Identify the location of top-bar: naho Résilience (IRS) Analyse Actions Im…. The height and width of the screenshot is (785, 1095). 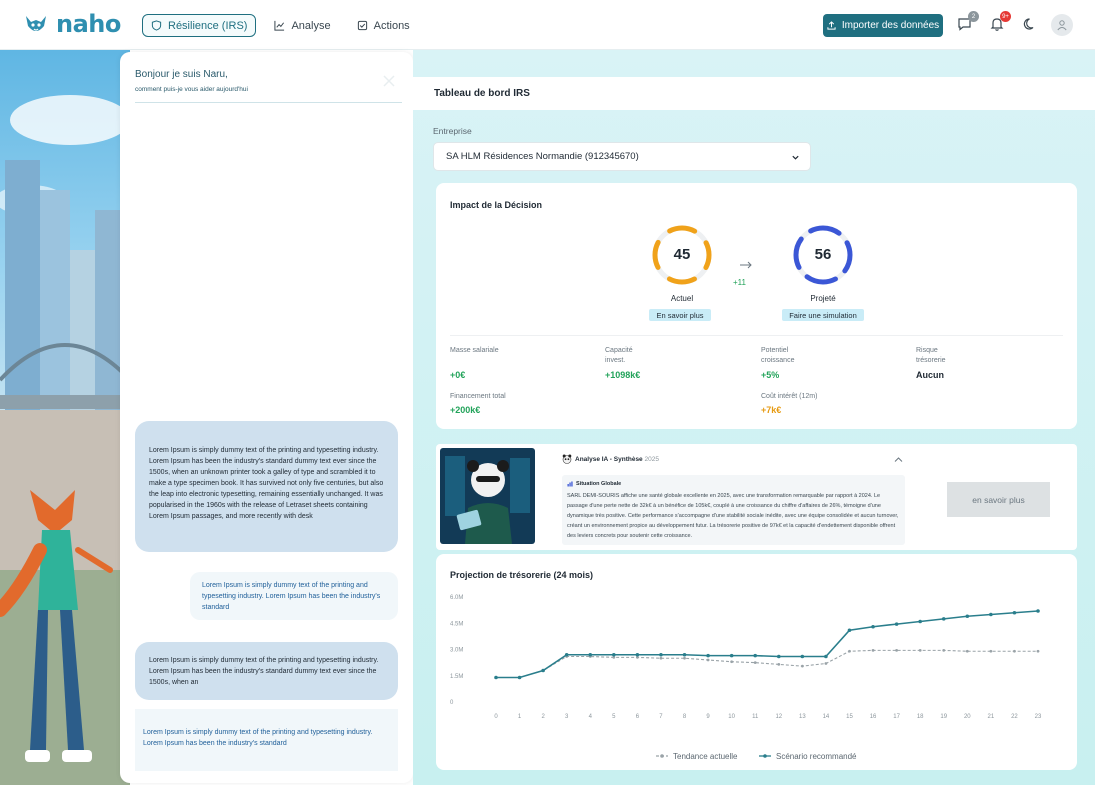
(547, 25).